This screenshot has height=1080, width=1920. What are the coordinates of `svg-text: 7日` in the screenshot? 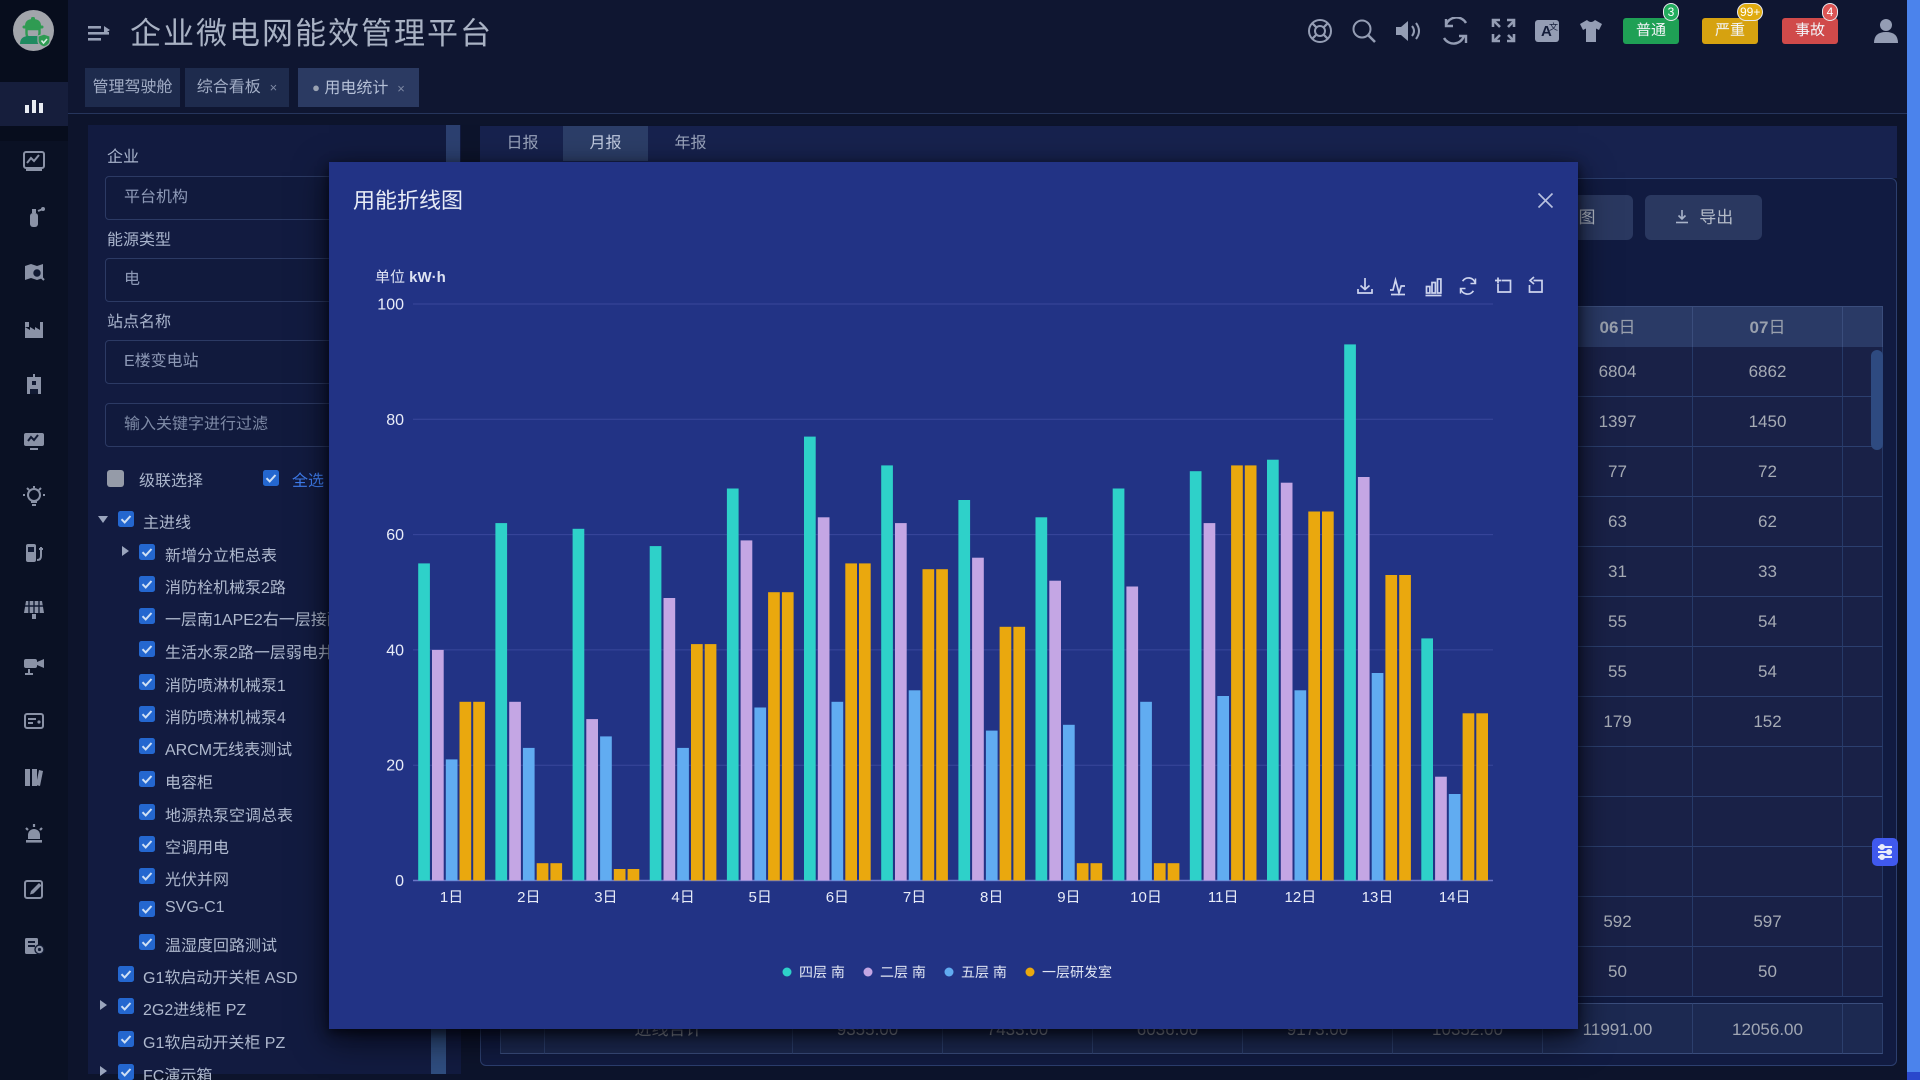 It's located at (914, 897).